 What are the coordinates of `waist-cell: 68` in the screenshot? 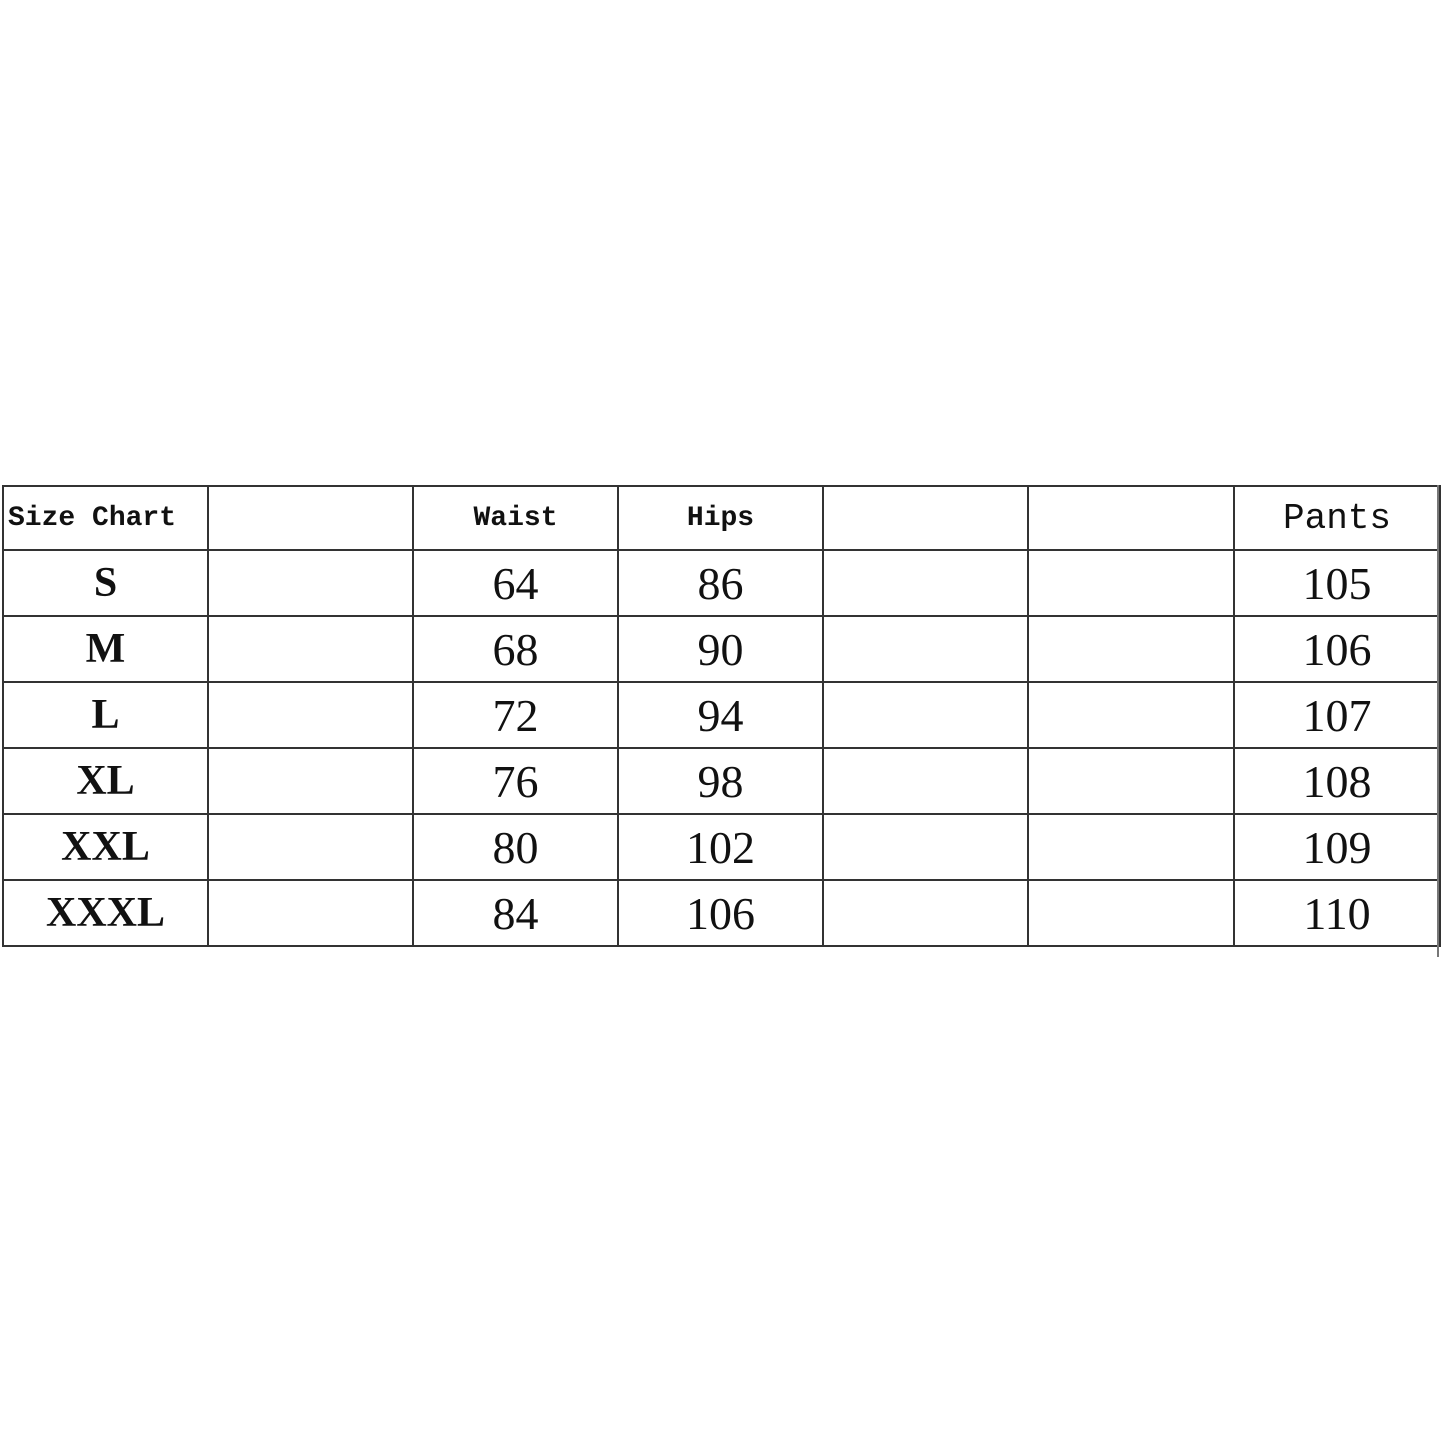 It's located at (515, 649).